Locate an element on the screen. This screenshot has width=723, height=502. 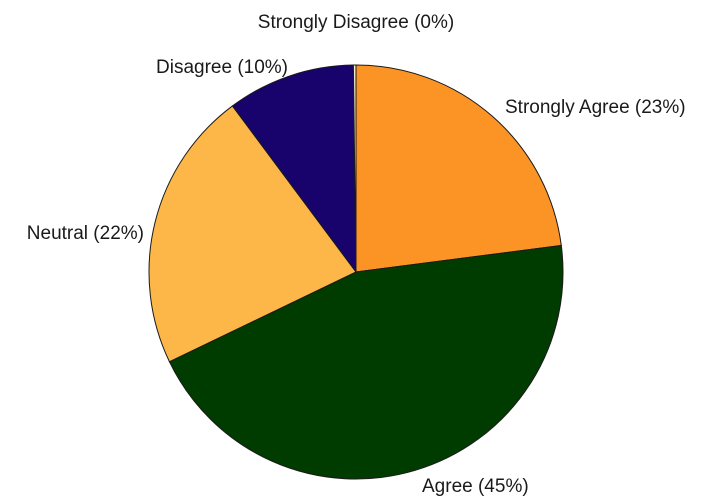
slice-disagree is located at coordinates (294, 169).